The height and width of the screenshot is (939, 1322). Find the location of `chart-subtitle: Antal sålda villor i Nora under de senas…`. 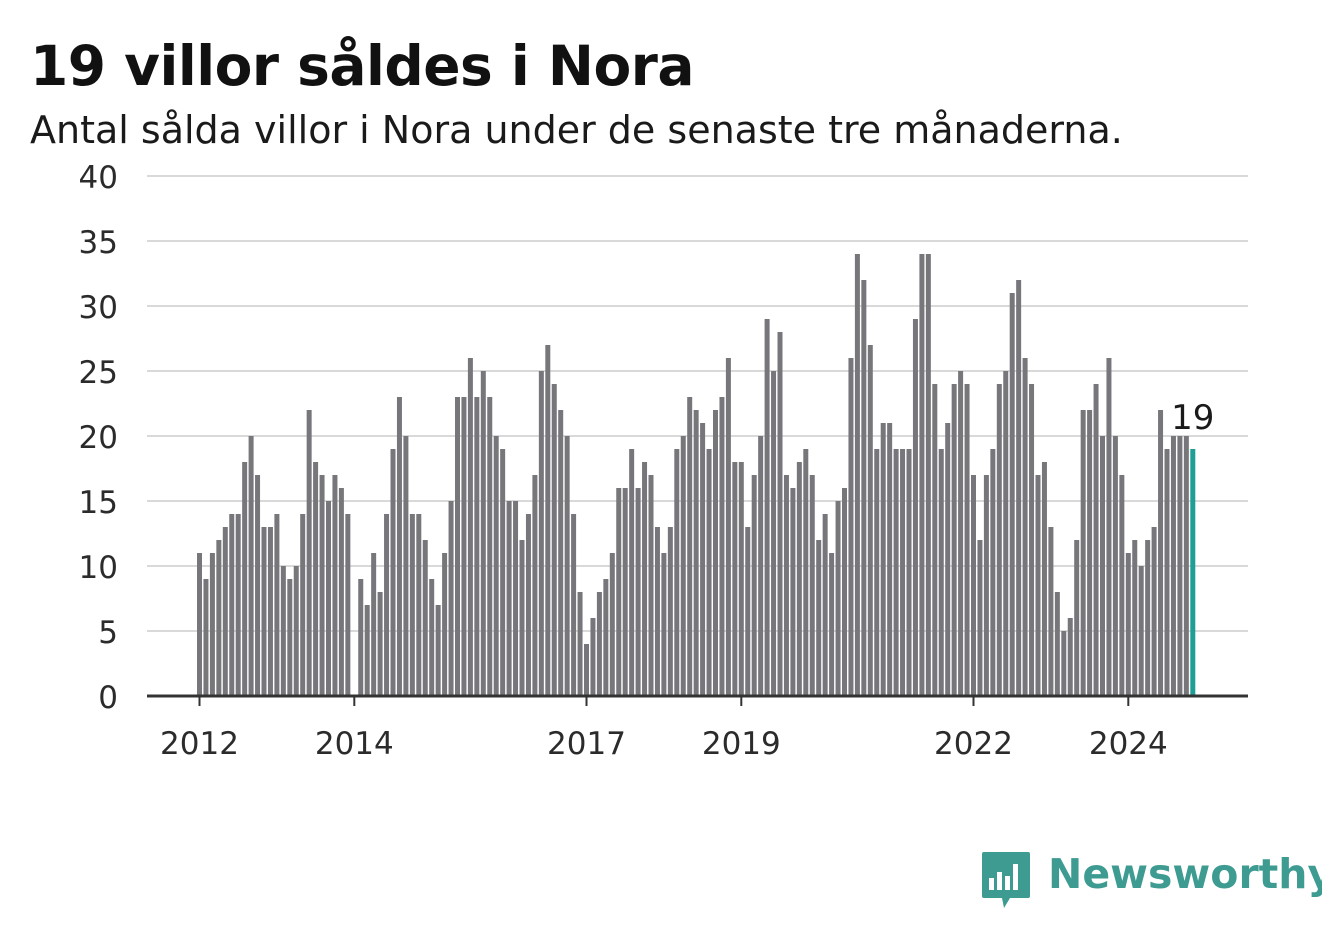

chart-subtitle: Antal sålda villor i Nora under de senas… is located at coordinates (576, 130).